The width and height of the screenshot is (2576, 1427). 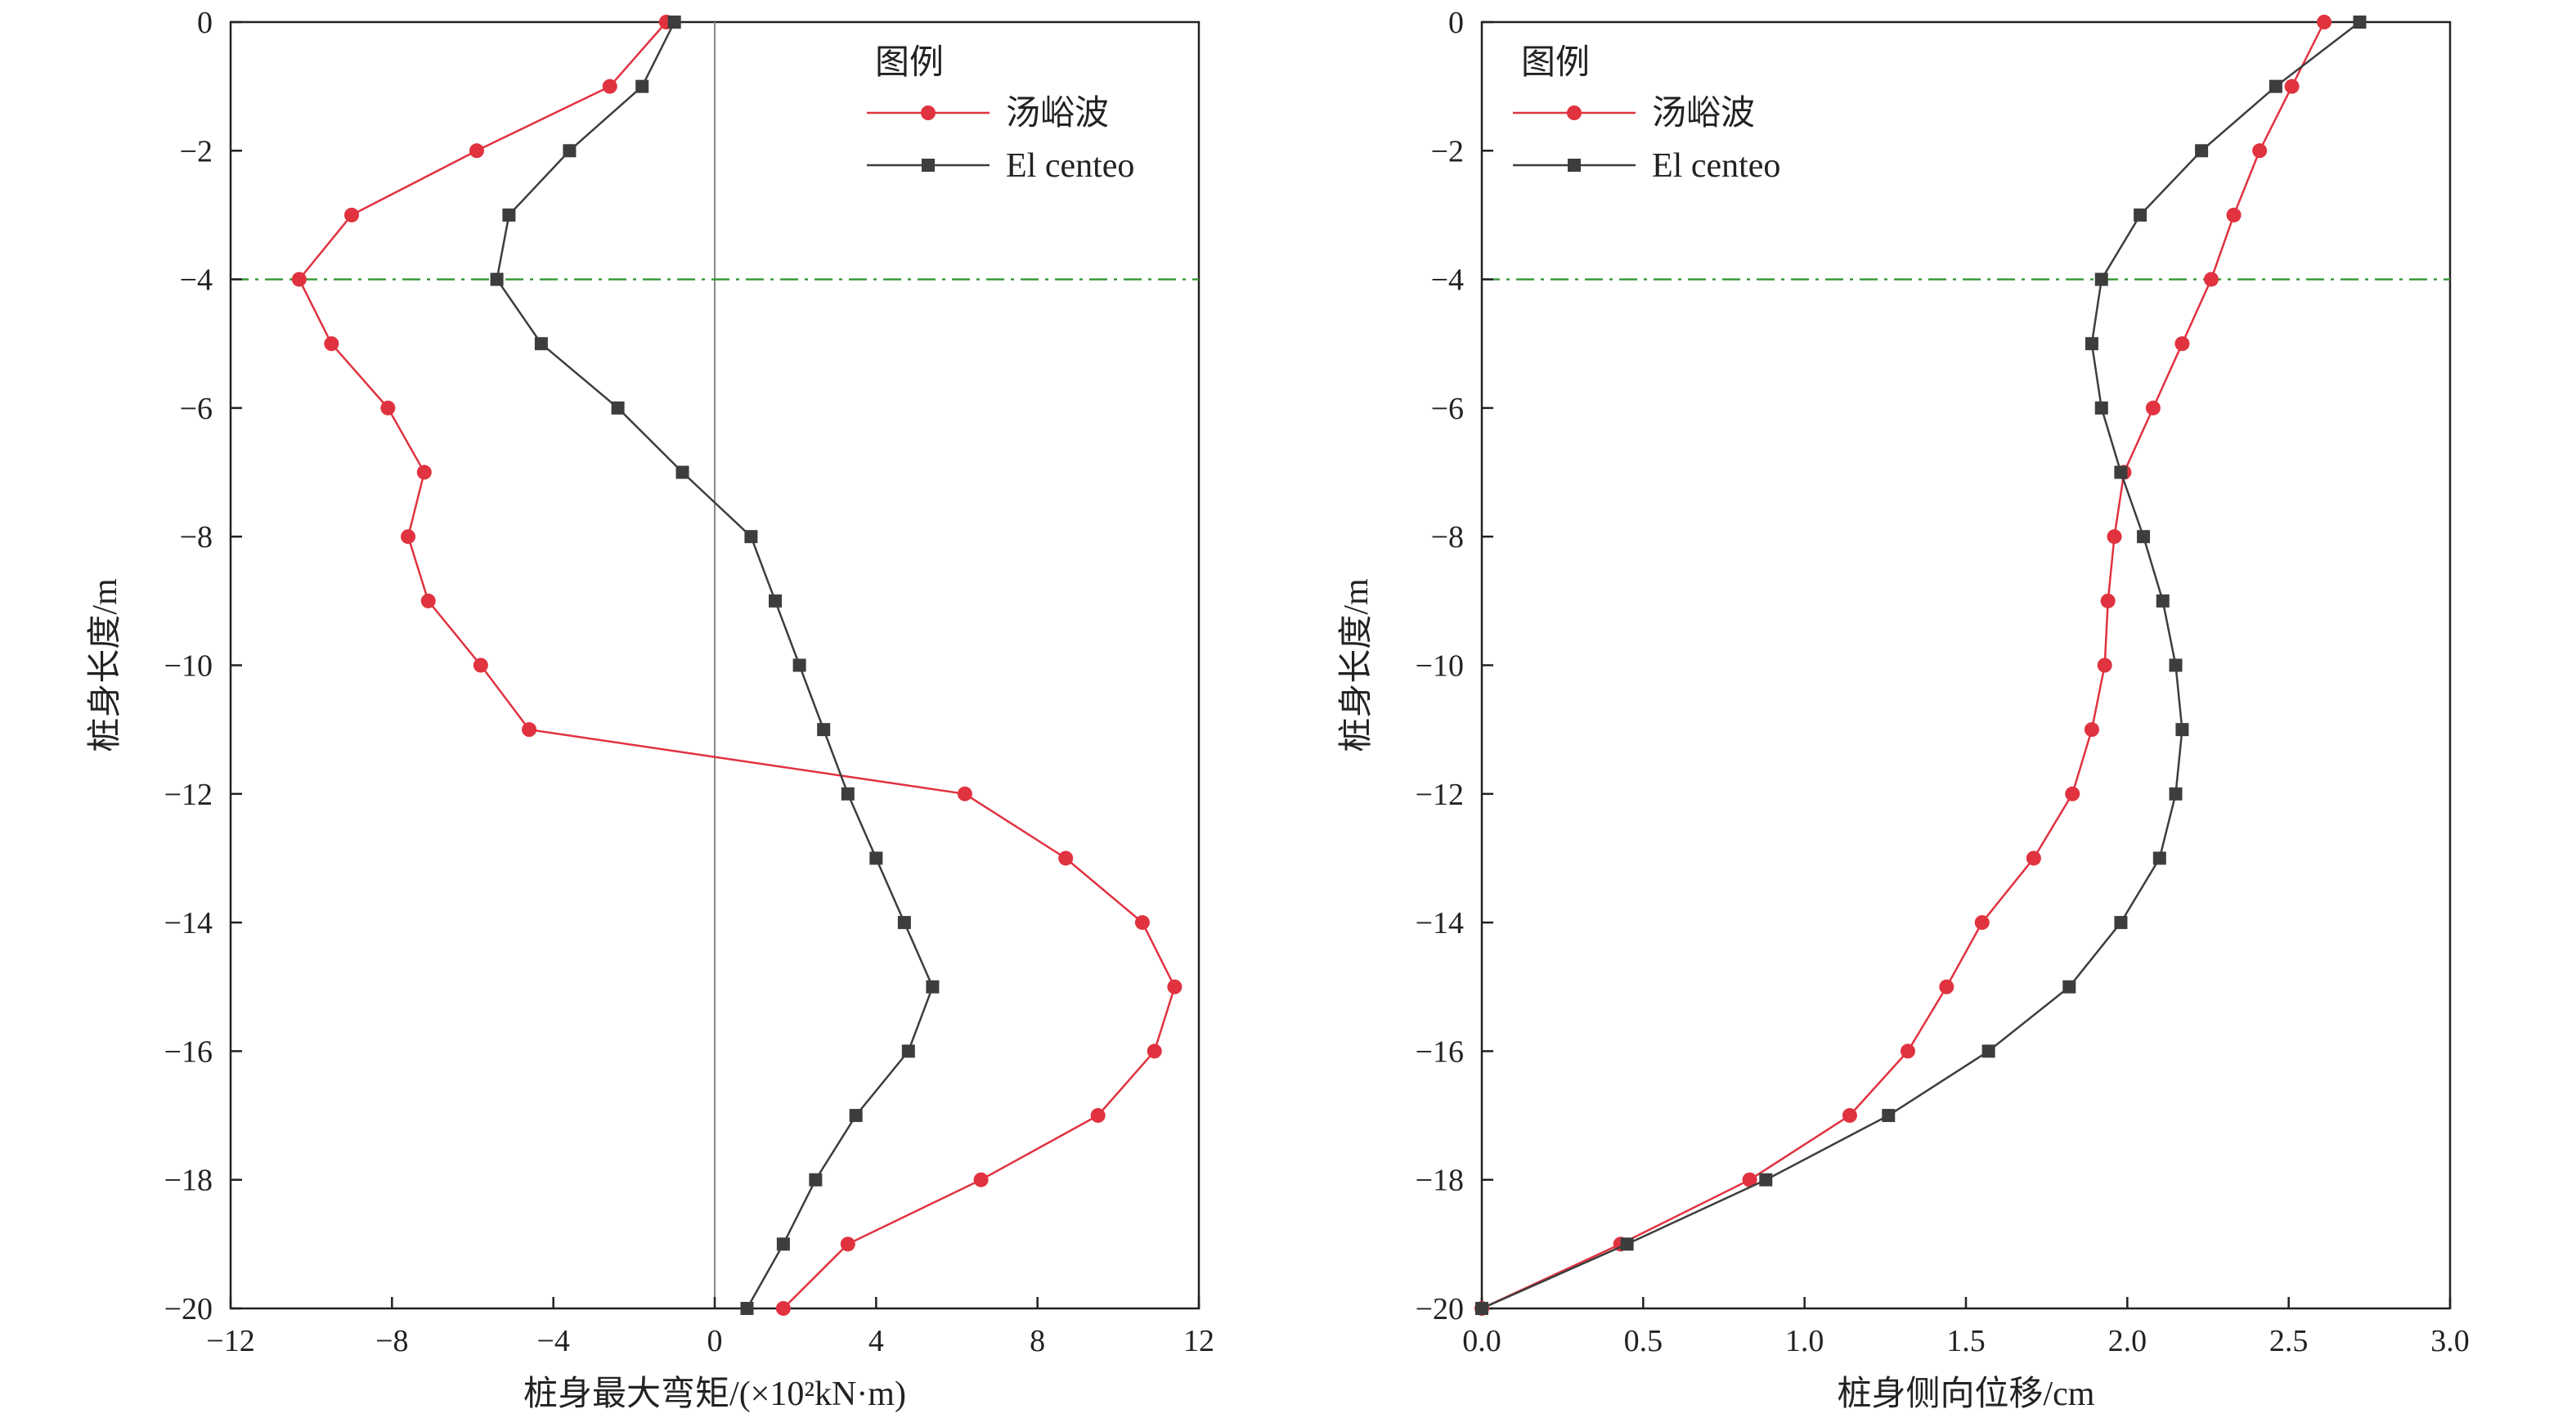 What do you see at coordinates (1447, 280) in the screenshot?
I see `y-tick-label: −4` at bounding box center [1447, 280].